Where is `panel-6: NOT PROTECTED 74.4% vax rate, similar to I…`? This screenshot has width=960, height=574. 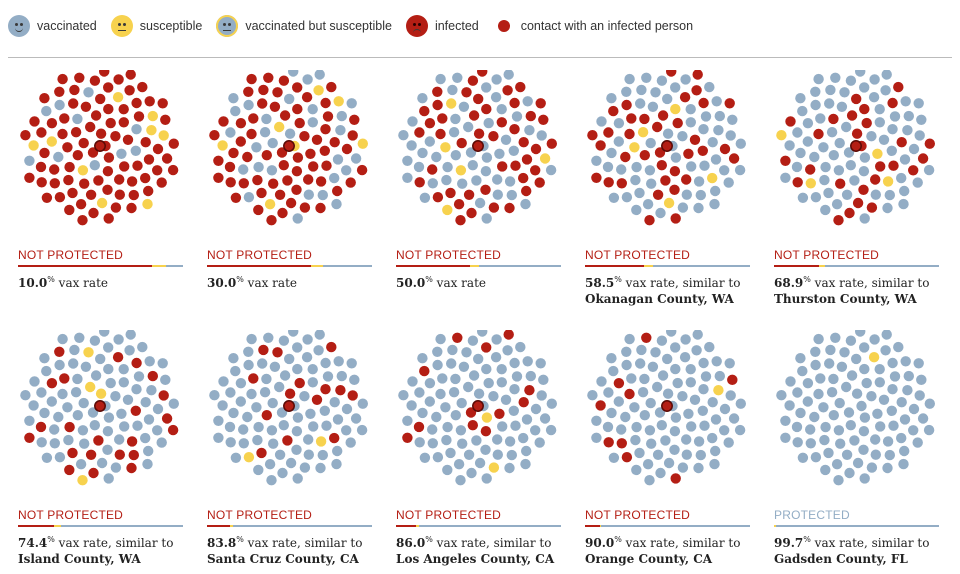
panel-6: NOT PROTECTED 74.4% vax rate, similar to I… is located at coordinates (101, 448).